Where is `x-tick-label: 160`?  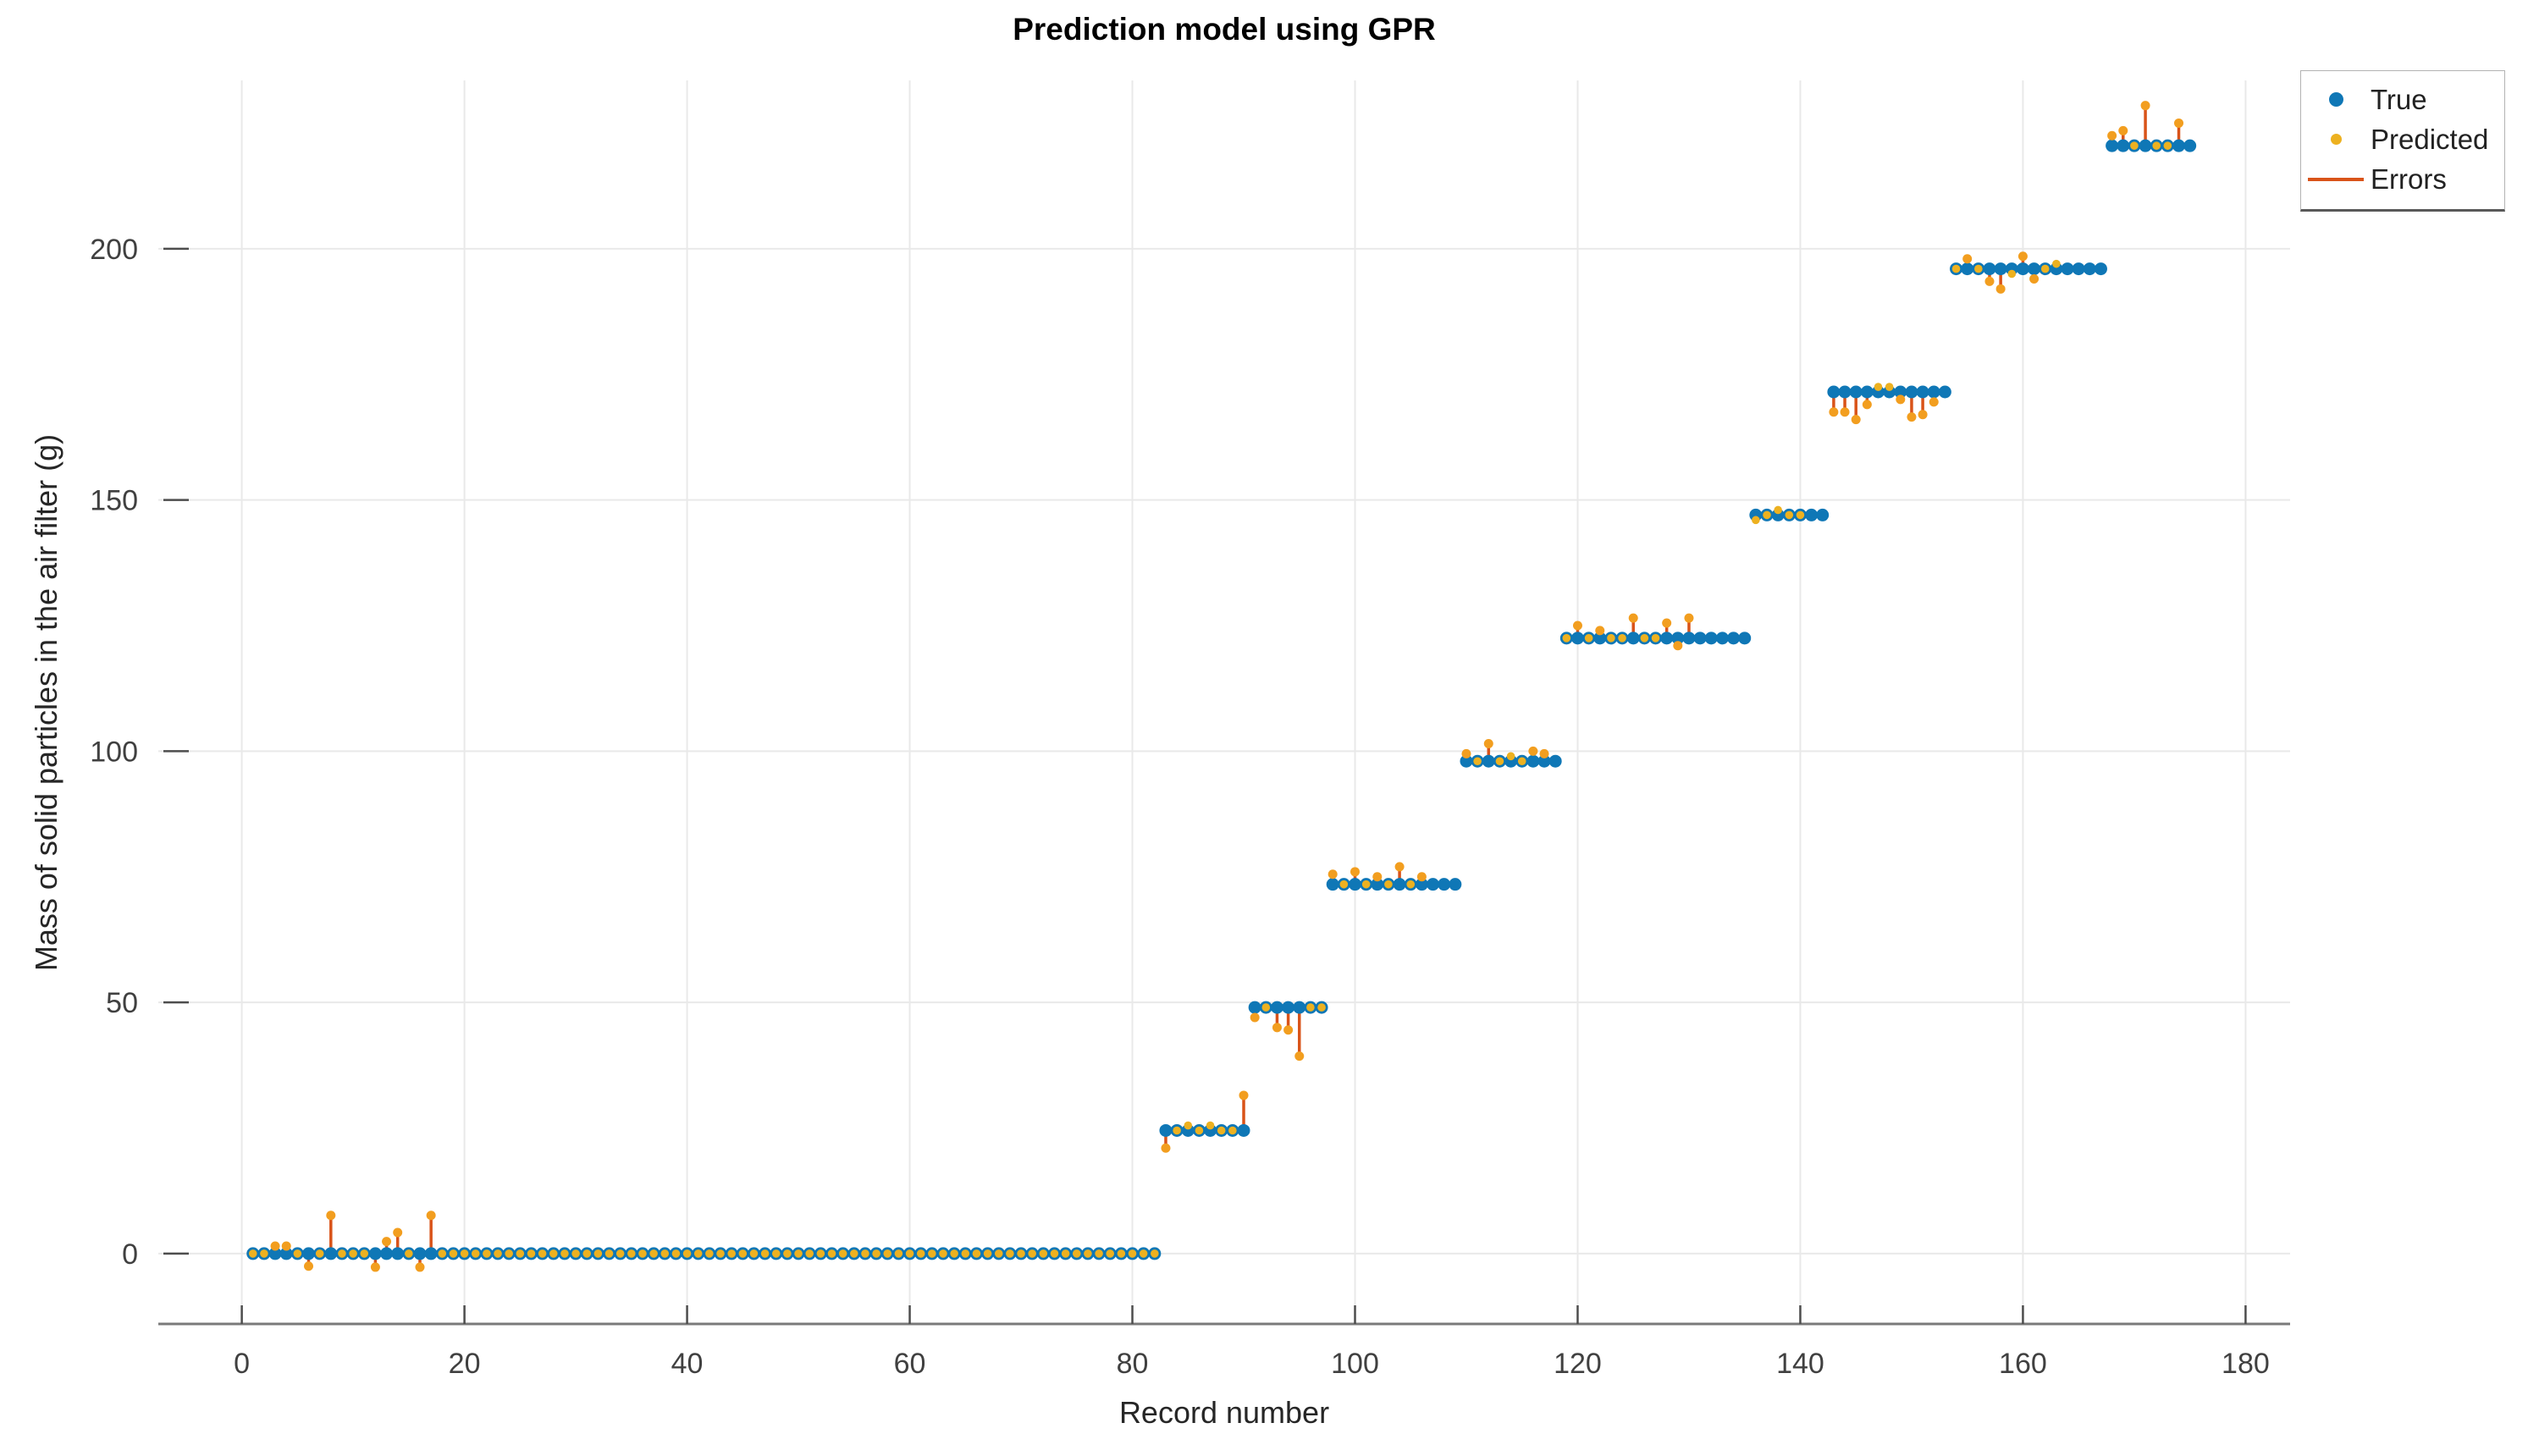
x-tick-label: 160 is located at coordinates (2023, 1364).